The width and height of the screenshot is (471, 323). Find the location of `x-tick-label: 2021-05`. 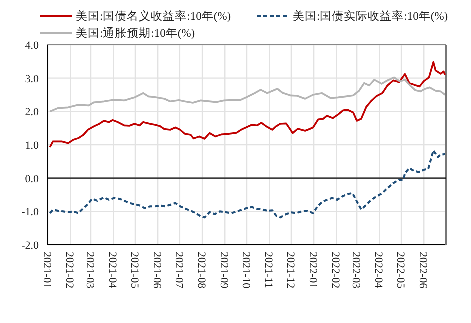

x-tick-label: 2021-05 is located at coordinates (134, 271).